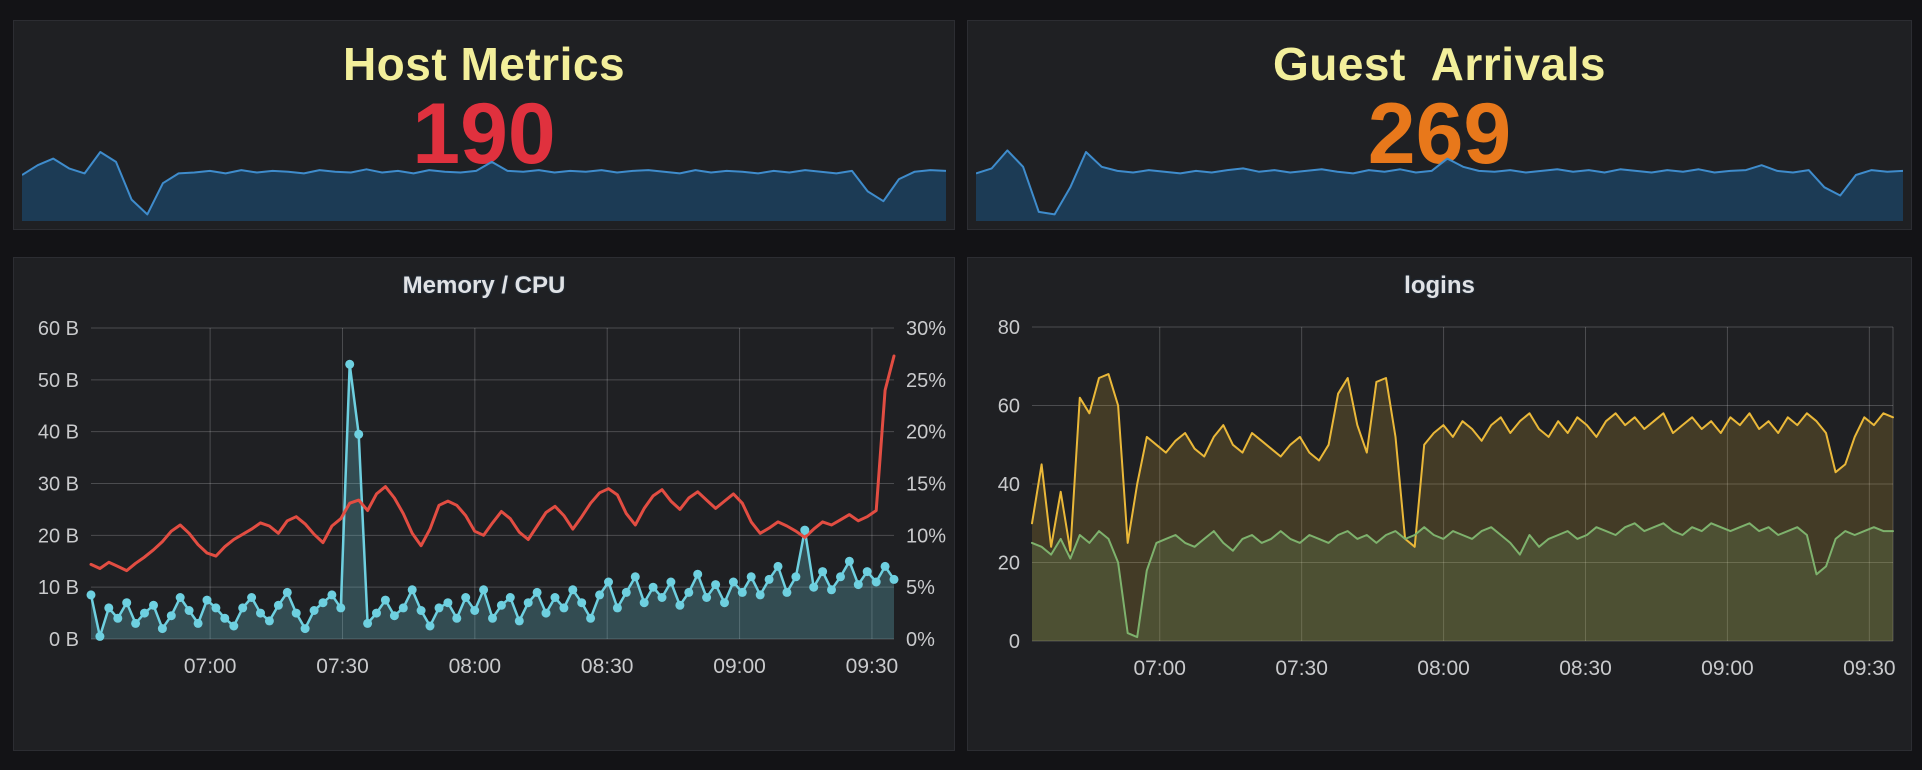  What do you see at coordinates (1009, 485) in the screenshot?
I see `axis-tick-label: 40` at bounding box center [1009, 485].